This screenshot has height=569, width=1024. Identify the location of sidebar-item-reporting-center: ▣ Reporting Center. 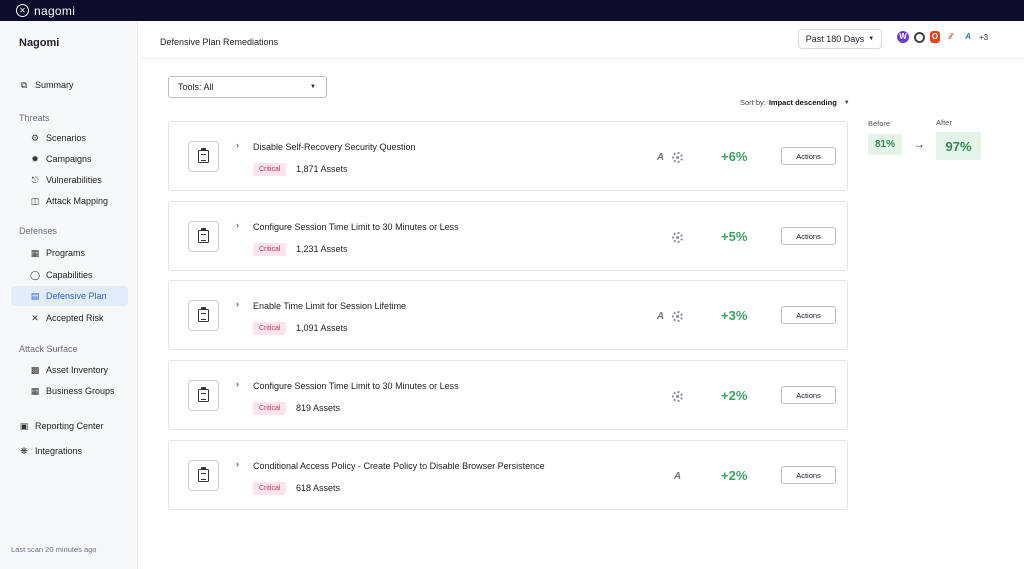
(61, 426).